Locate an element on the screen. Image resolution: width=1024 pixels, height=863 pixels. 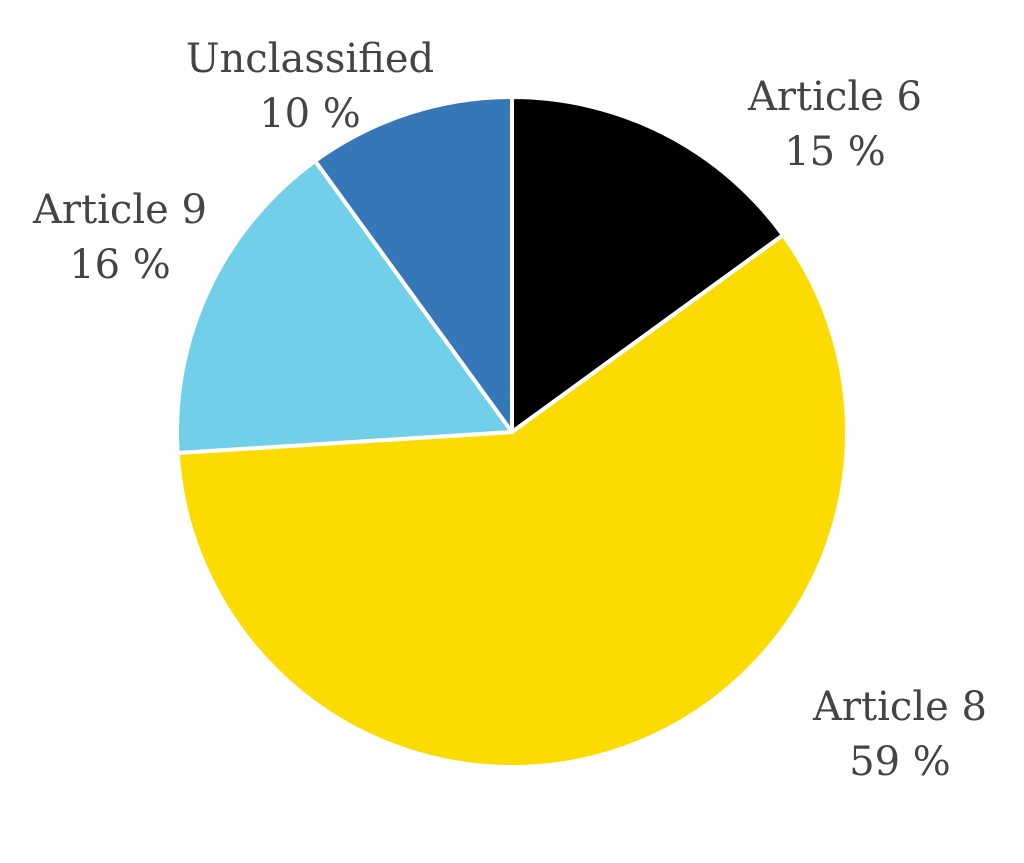
slice-label: Article 6 is located at coordinates (834, 97).